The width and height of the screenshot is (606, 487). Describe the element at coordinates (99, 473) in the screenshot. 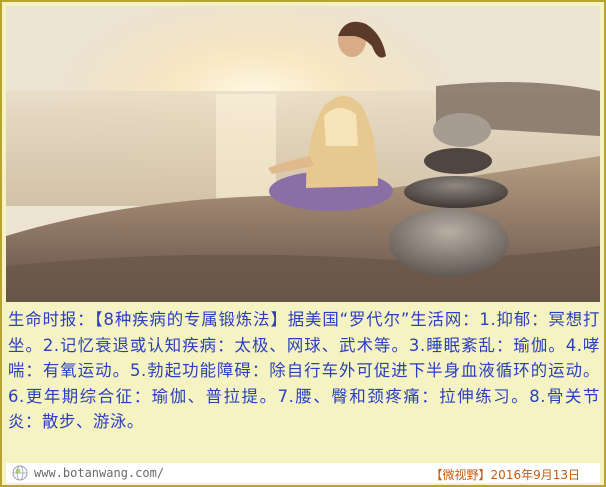

I see `site-url: www.botanwang.com/` at that location.